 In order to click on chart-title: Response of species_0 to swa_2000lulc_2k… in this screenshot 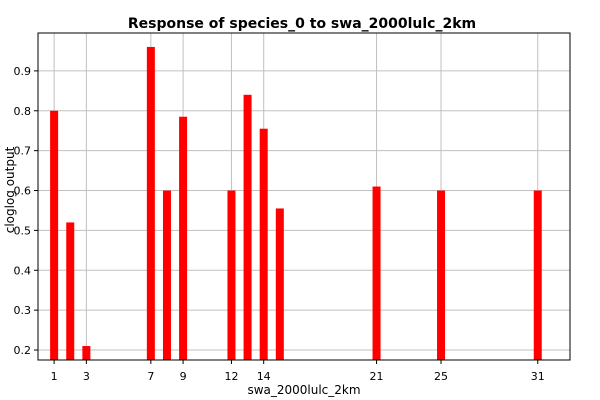, I will do `click(302, 24)`.